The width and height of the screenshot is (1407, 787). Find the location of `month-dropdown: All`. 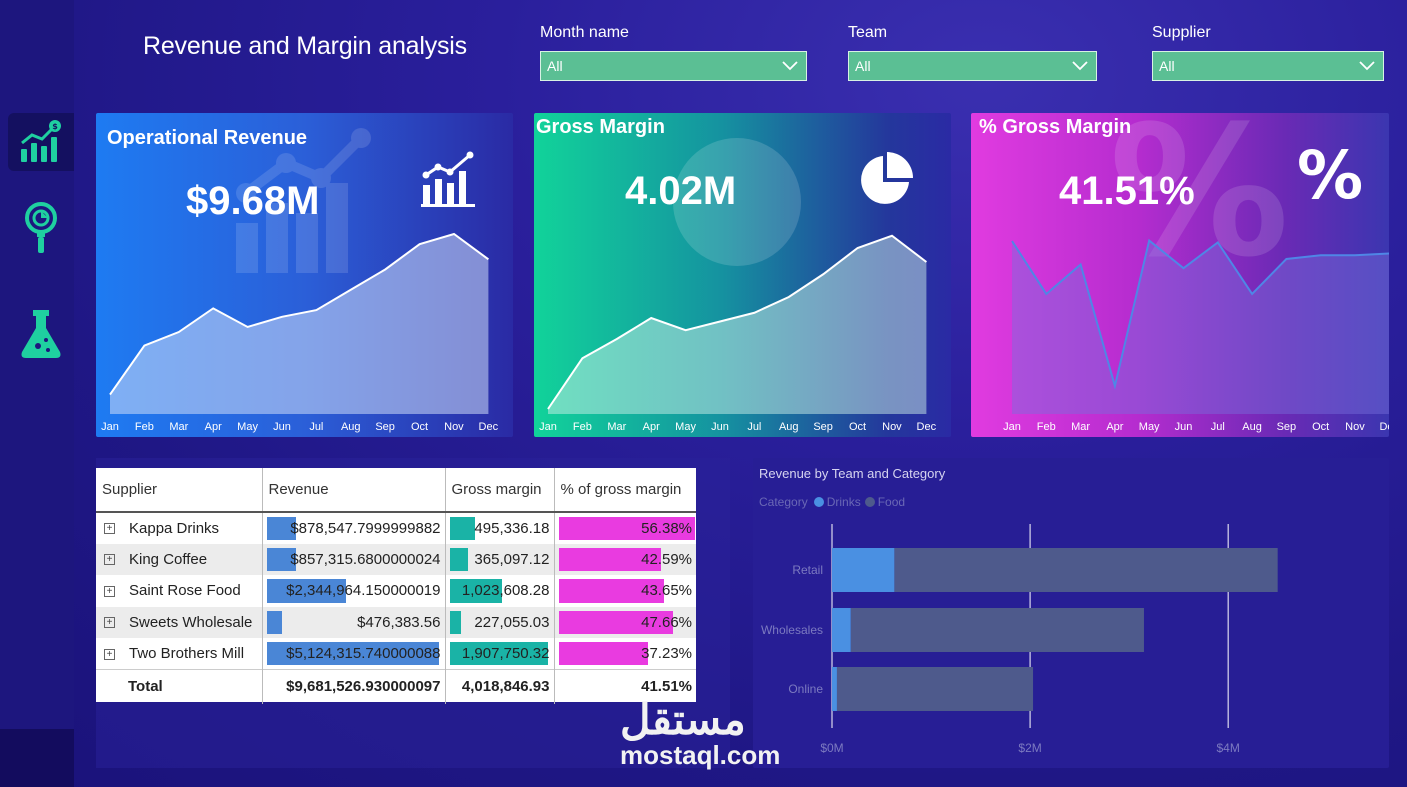

month-dropdown: All is located at coordinates (673, 66).